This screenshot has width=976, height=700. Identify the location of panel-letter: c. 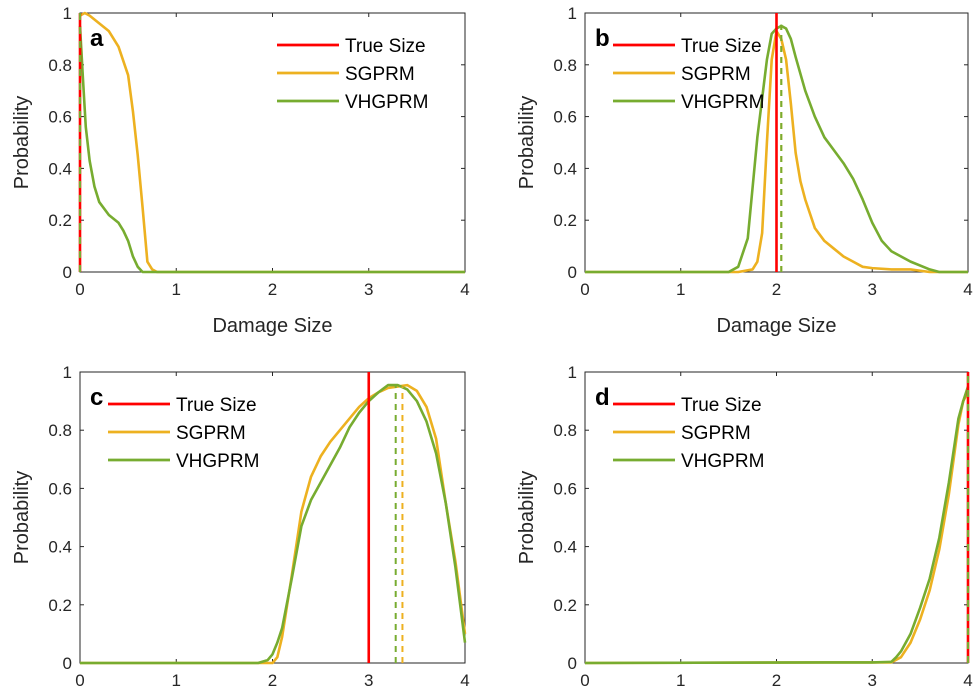
(96, 397).